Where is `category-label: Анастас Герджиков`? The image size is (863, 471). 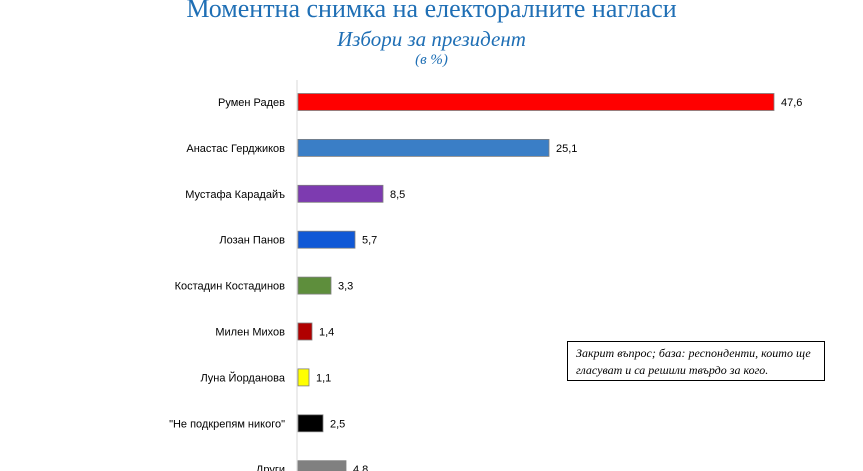 category-label: Анастас Герджиков is located at coordinates (235, 149).